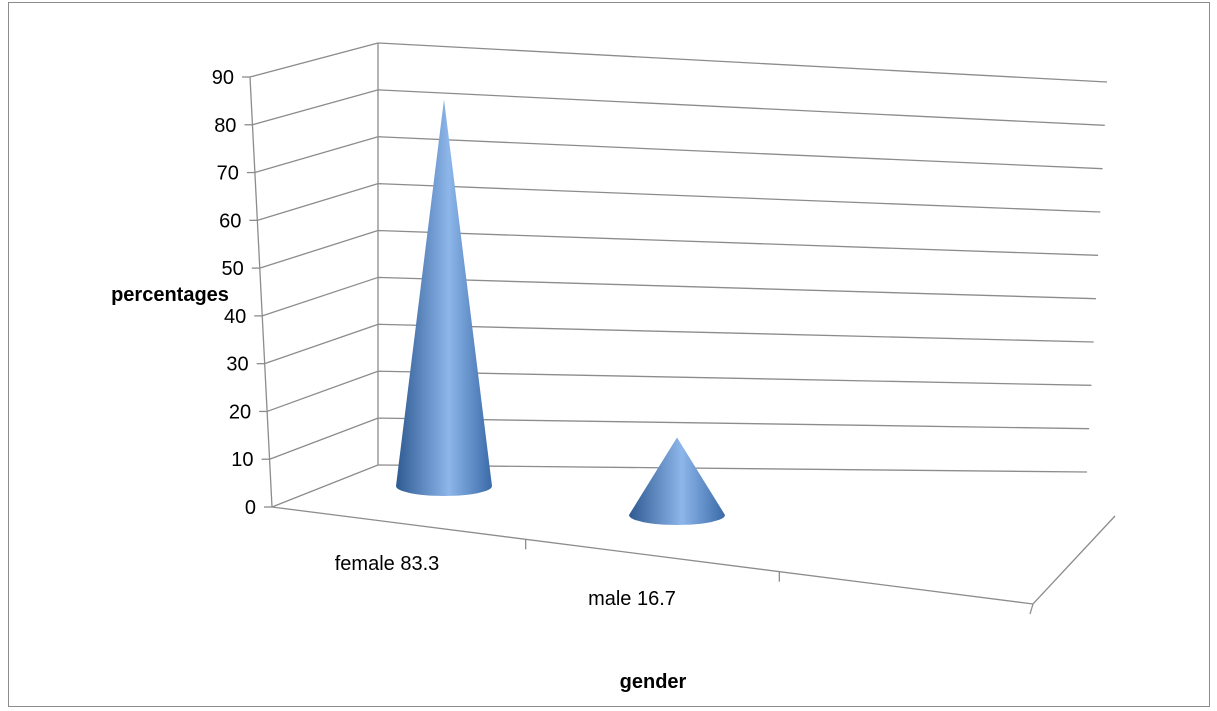 The image size is (1217, 711). I want to click on y-tick-label: 0, so click(250, 508).